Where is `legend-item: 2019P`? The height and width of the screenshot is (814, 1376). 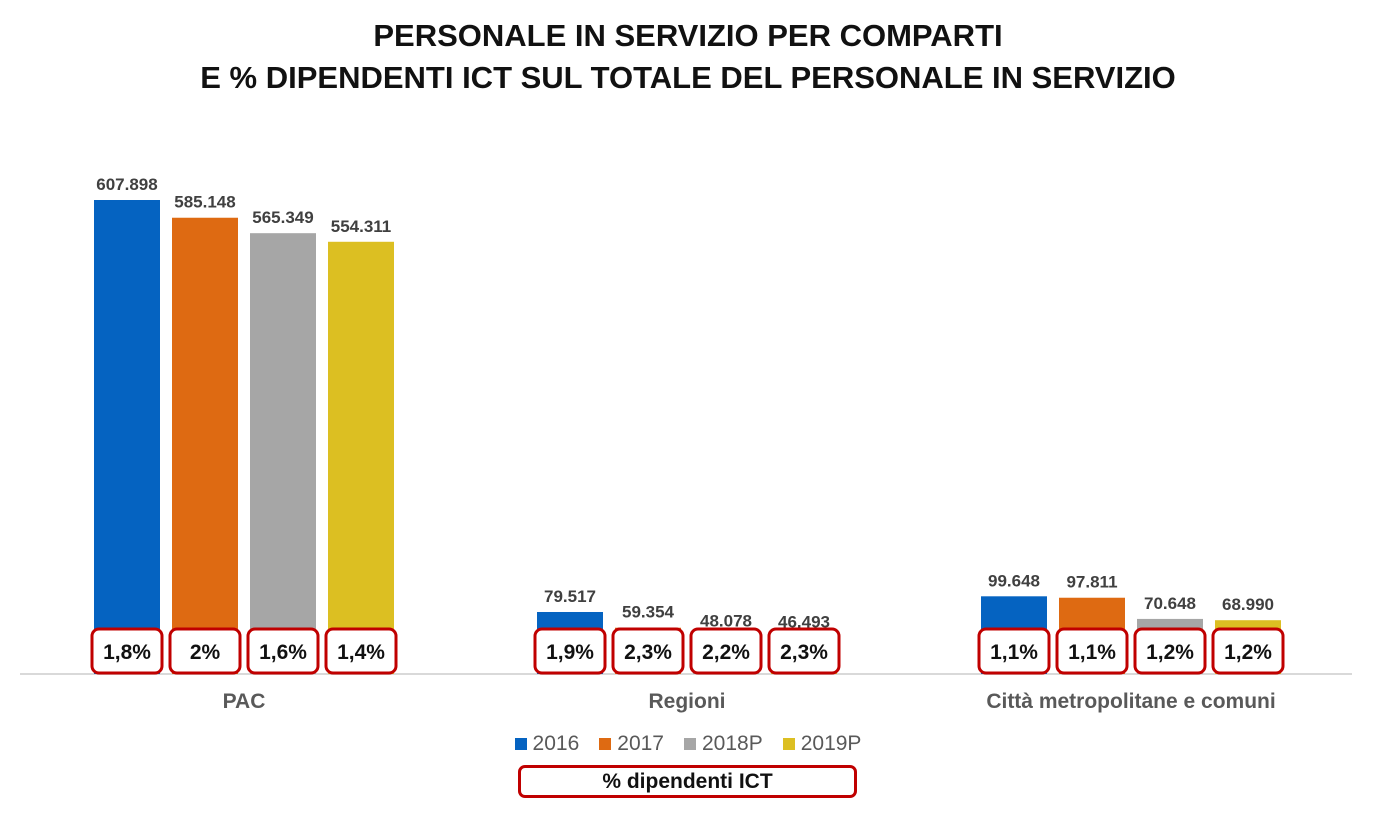
legend-item: 2019P is located at coordinates (822, 744).